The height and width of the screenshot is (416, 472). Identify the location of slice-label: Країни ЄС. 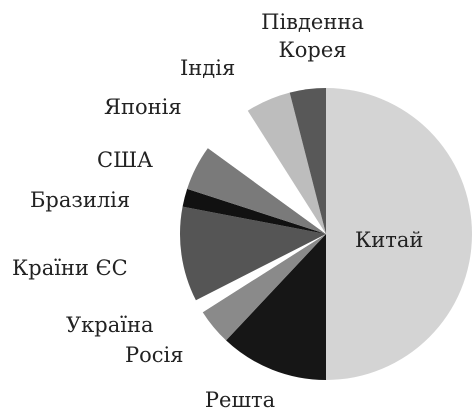
(70, 268).